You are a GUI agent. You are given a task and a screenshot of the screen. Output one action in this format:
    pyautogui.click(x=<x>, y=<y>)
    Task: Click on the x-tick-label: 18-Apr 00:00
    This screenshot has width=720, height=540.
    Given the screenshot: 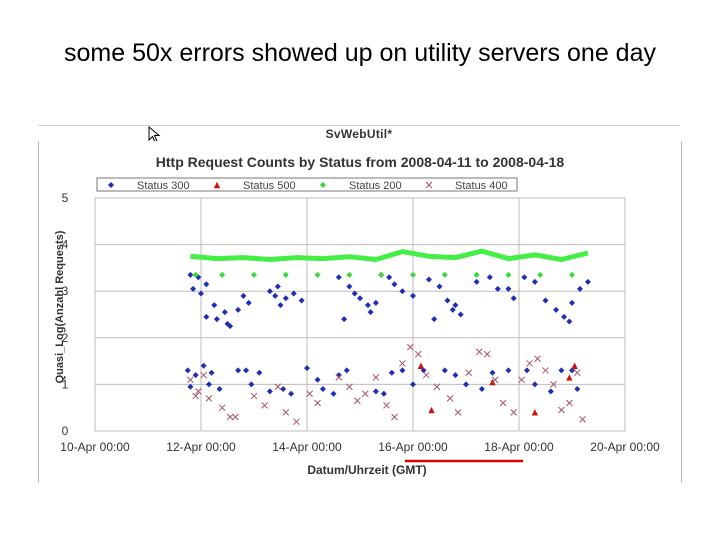 What is the action you would take?
    pyautogui.click(x=519, y=447)
    